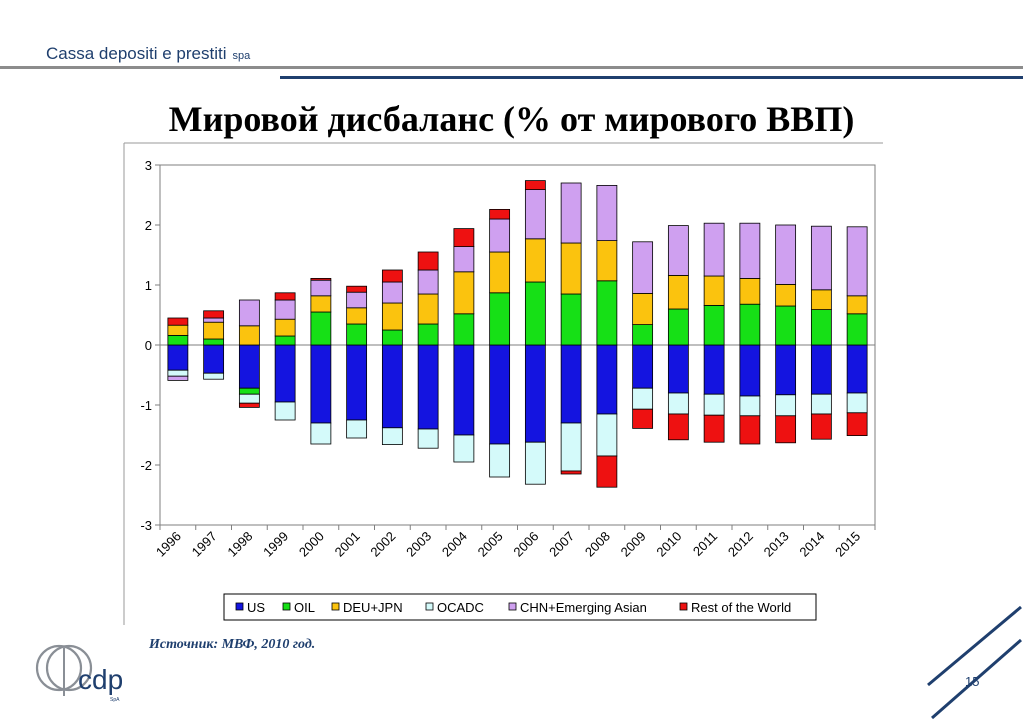 The height and width of the screenshot is (723, 1023). What do you see at coordinates (148, 285) in the screenshot?
I see `y-tick-label: 1` at bounding box center [148, 285].